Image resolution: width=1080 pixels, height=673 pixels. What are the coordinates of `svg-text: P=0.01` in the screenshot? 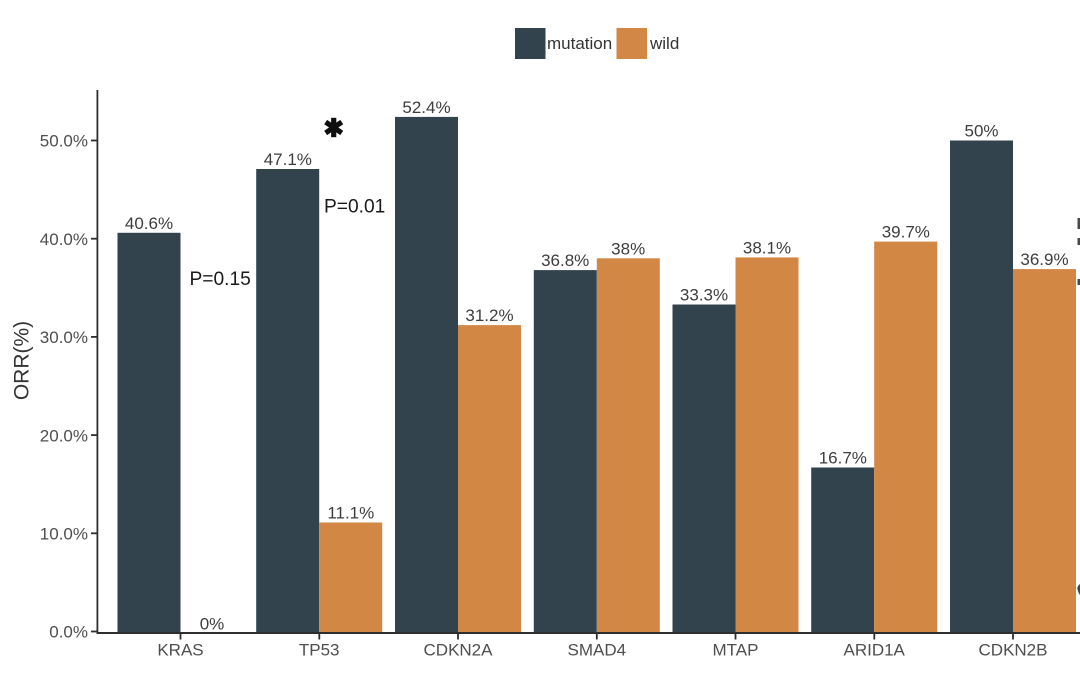 It's located at (354, 207).